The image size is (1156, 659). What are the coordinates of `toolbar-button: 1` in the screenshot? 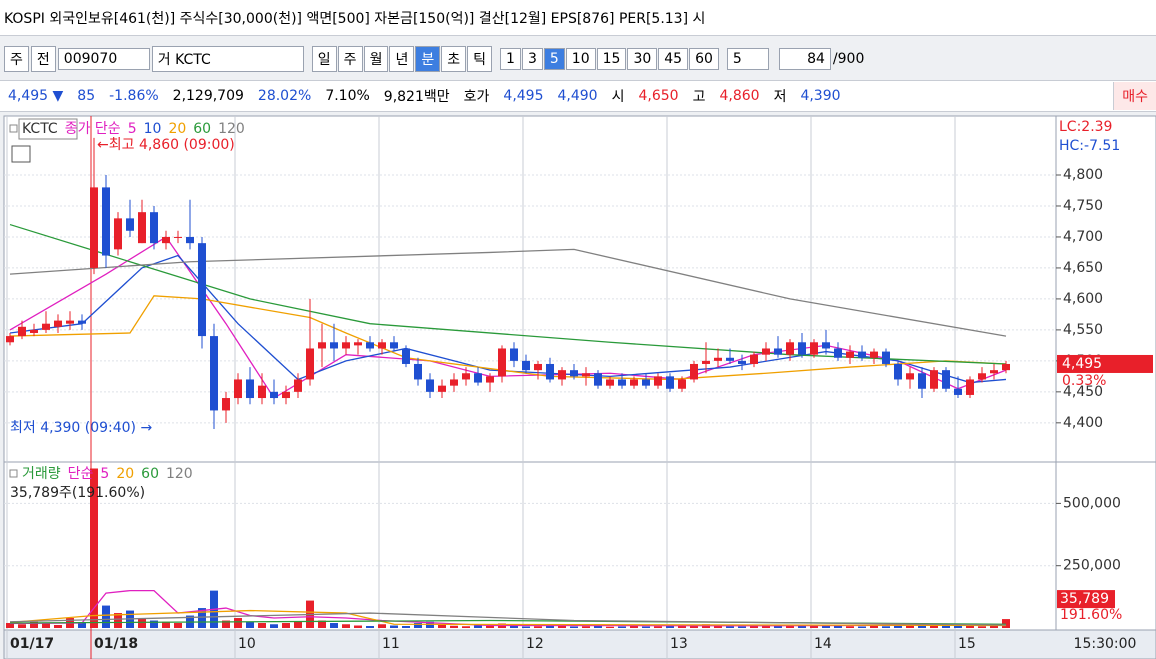 It's located at (510, 59).